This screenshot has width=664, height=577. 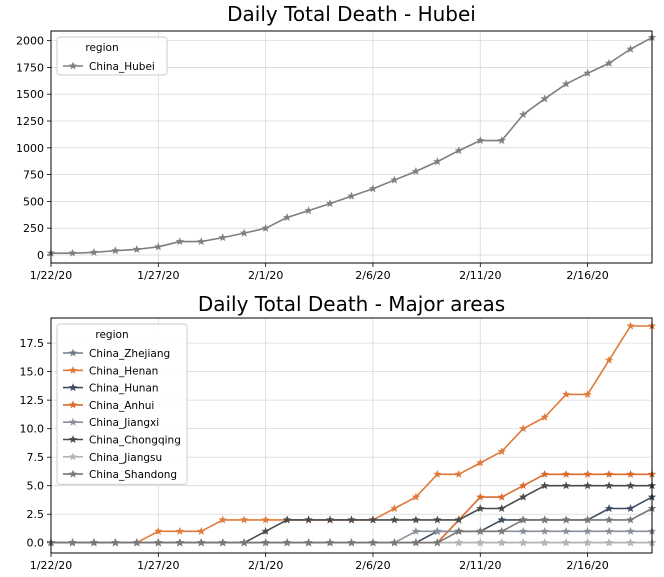 I want to click on series-line, so click(x=352, y=525).